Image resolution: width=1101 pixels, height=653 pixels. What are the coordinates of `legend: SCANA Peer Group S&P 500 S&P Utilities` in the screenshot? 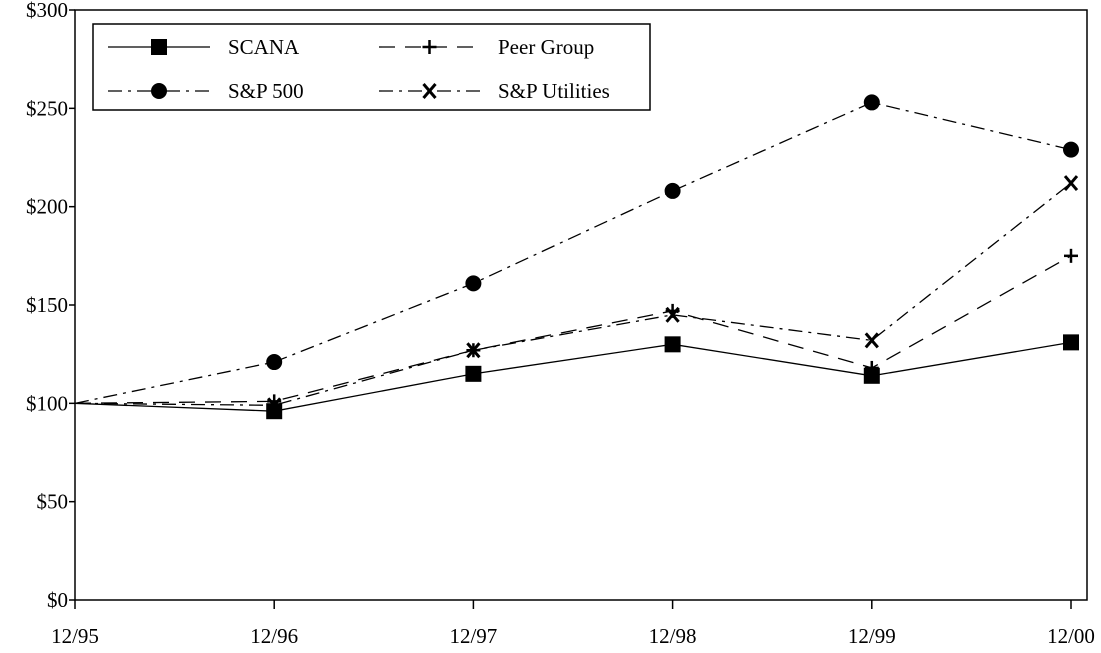 It's located at (371, 67).